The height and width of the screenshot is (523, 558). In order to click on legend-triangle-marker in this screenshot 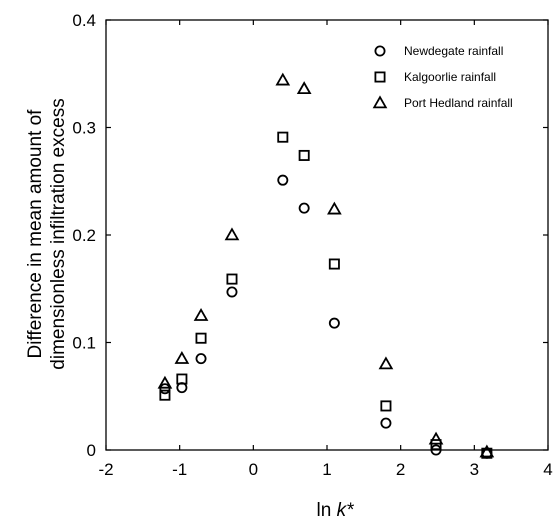, I will do `click(380, 102)`.